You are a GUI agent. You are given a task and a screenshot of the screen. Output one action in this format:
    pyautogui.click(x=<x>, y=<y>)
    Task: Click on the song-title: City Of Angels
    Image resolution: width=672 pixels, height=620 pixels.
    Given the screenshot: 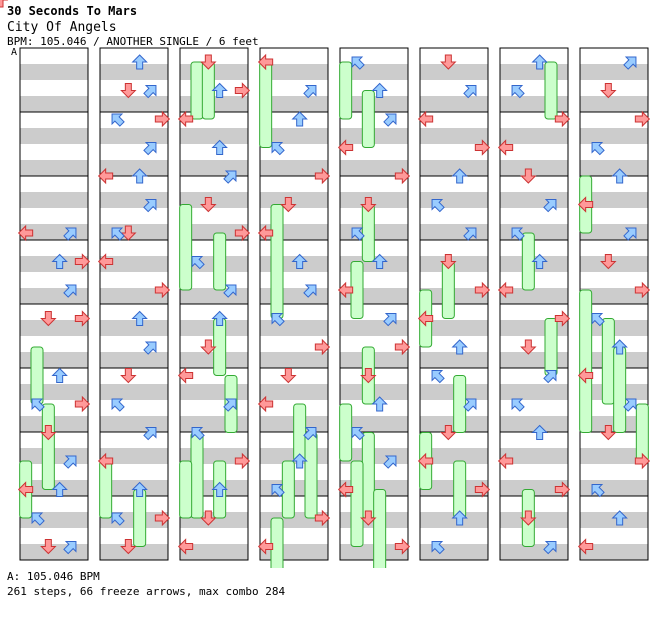 What is the action you would take?
    pyautogui.click(x=62, y=27)
    